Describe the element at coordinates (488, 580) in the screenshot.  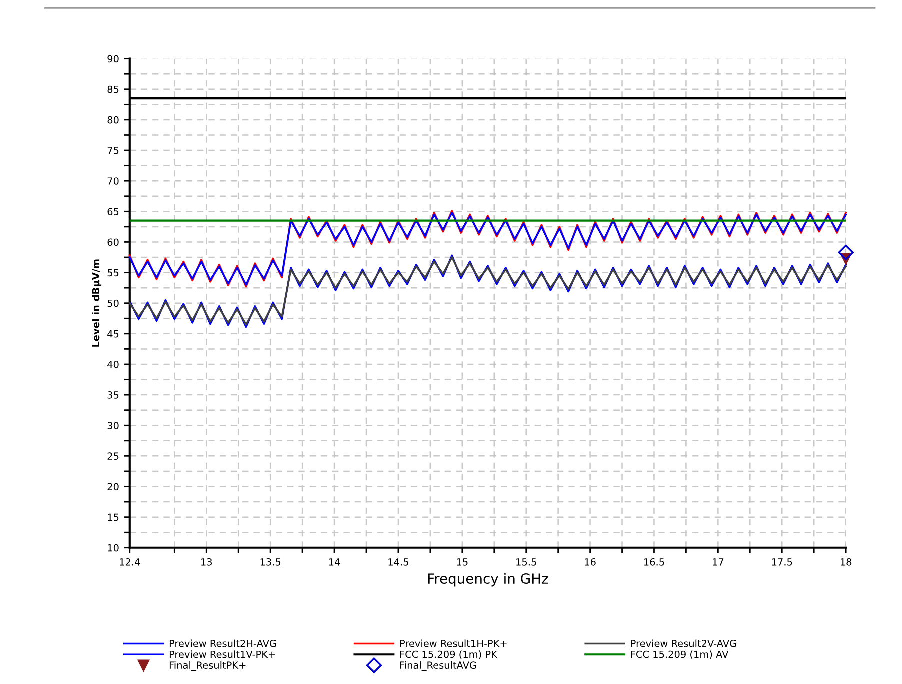
I see `x-axis-title: Frequency in GHz` at that location.